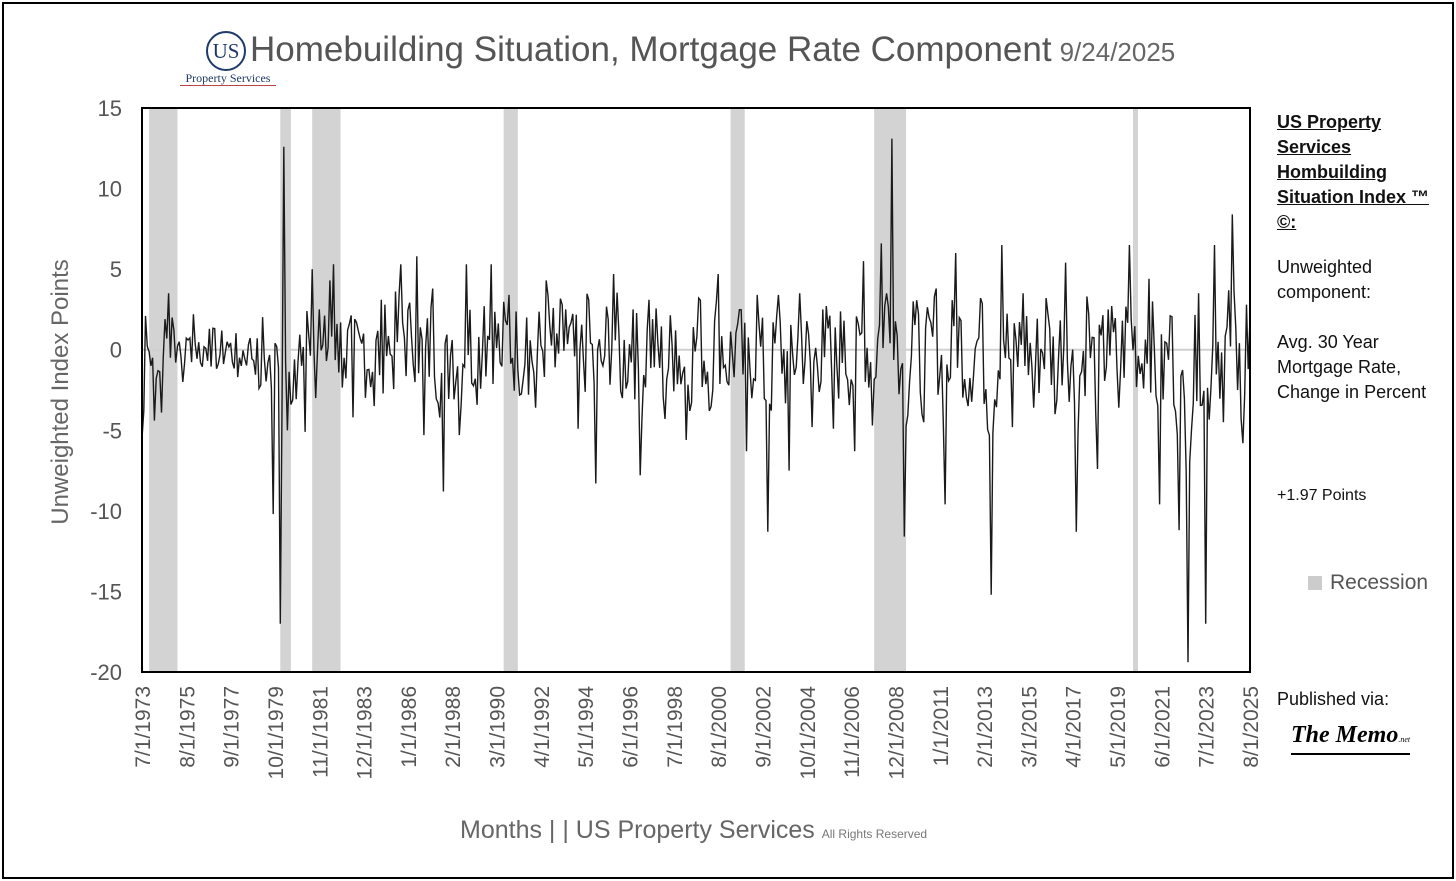  What do you see at coordinates (1315, 583) in the screenshot?
I see `recession-swatch` at bounding box center [1315, 583].